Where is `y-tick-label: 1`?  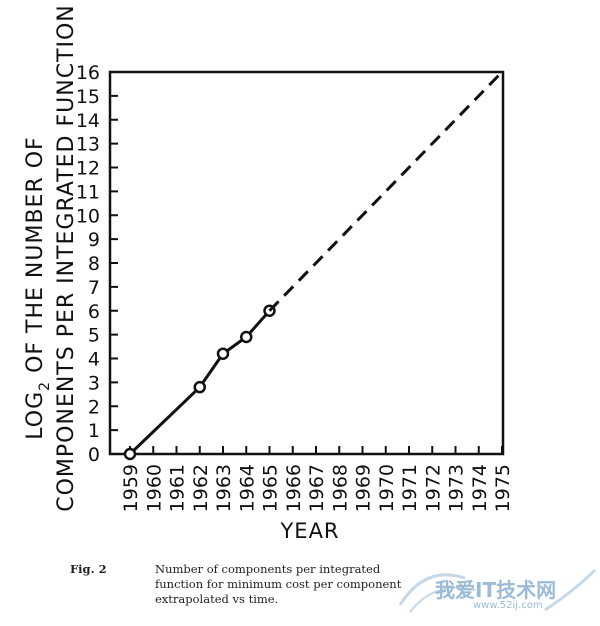 y-tick-label: 1 is located at coordinates (94, 431).